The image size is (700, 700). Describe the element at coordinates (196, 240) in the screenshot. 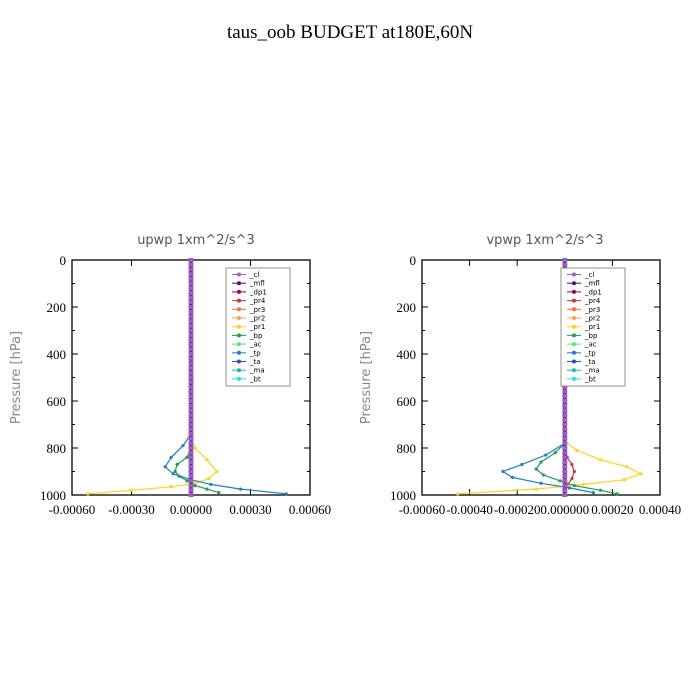

I see `panel-title: upwp 1xm^2/s^3` at that location.